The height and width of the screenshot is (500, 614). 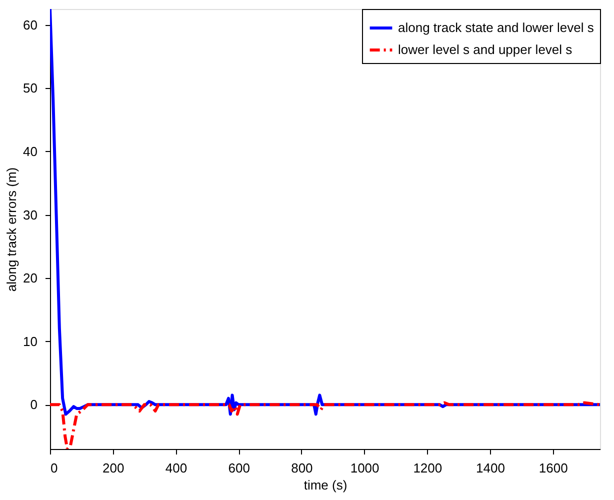 What do you see at coordinates (30, 24) in the screenshot?
I see `y-tick-label: 60` at bounding box center [30, 24].